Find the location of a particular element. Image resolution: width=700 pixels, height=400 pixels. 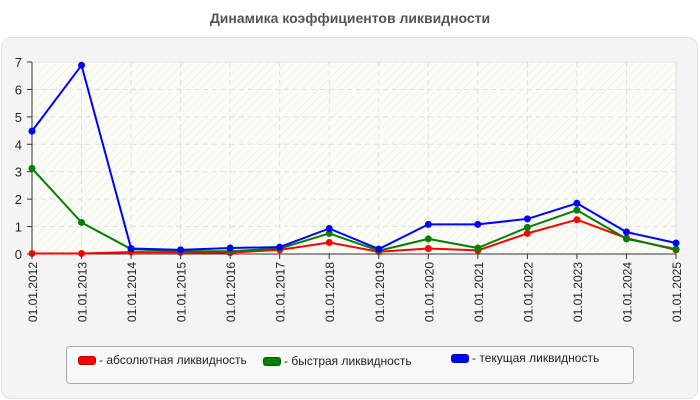

series-line is located at coordinates (354, 236).